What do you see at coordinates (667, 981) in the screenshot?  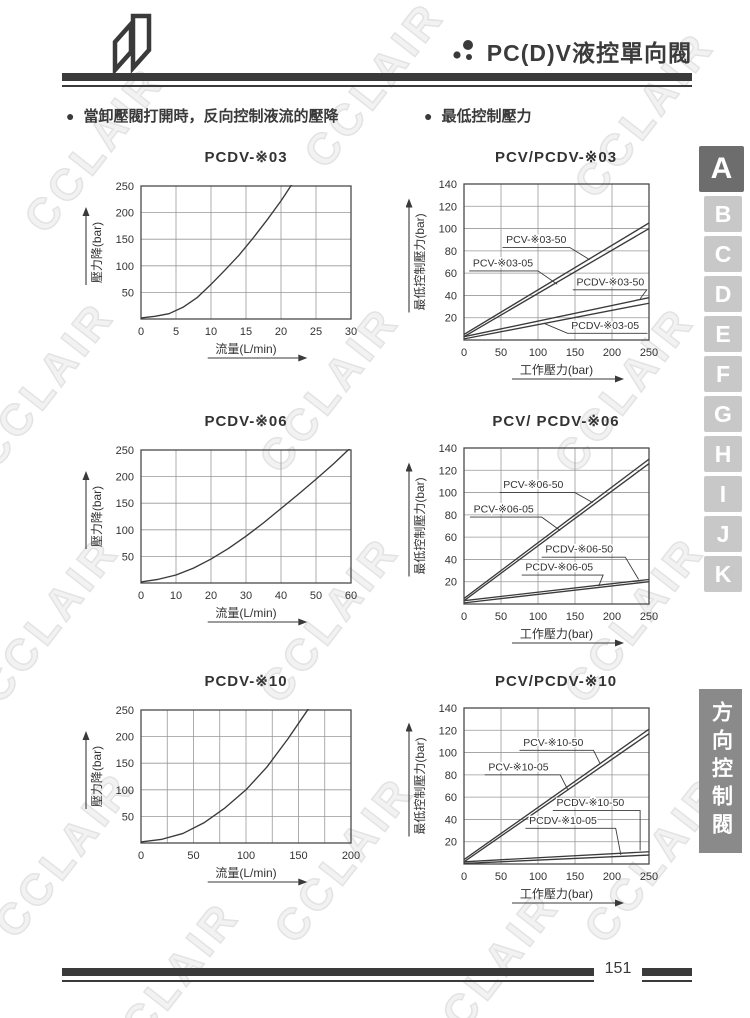 I see `footer-rule-thin-short` at bounding box center [667, 981].